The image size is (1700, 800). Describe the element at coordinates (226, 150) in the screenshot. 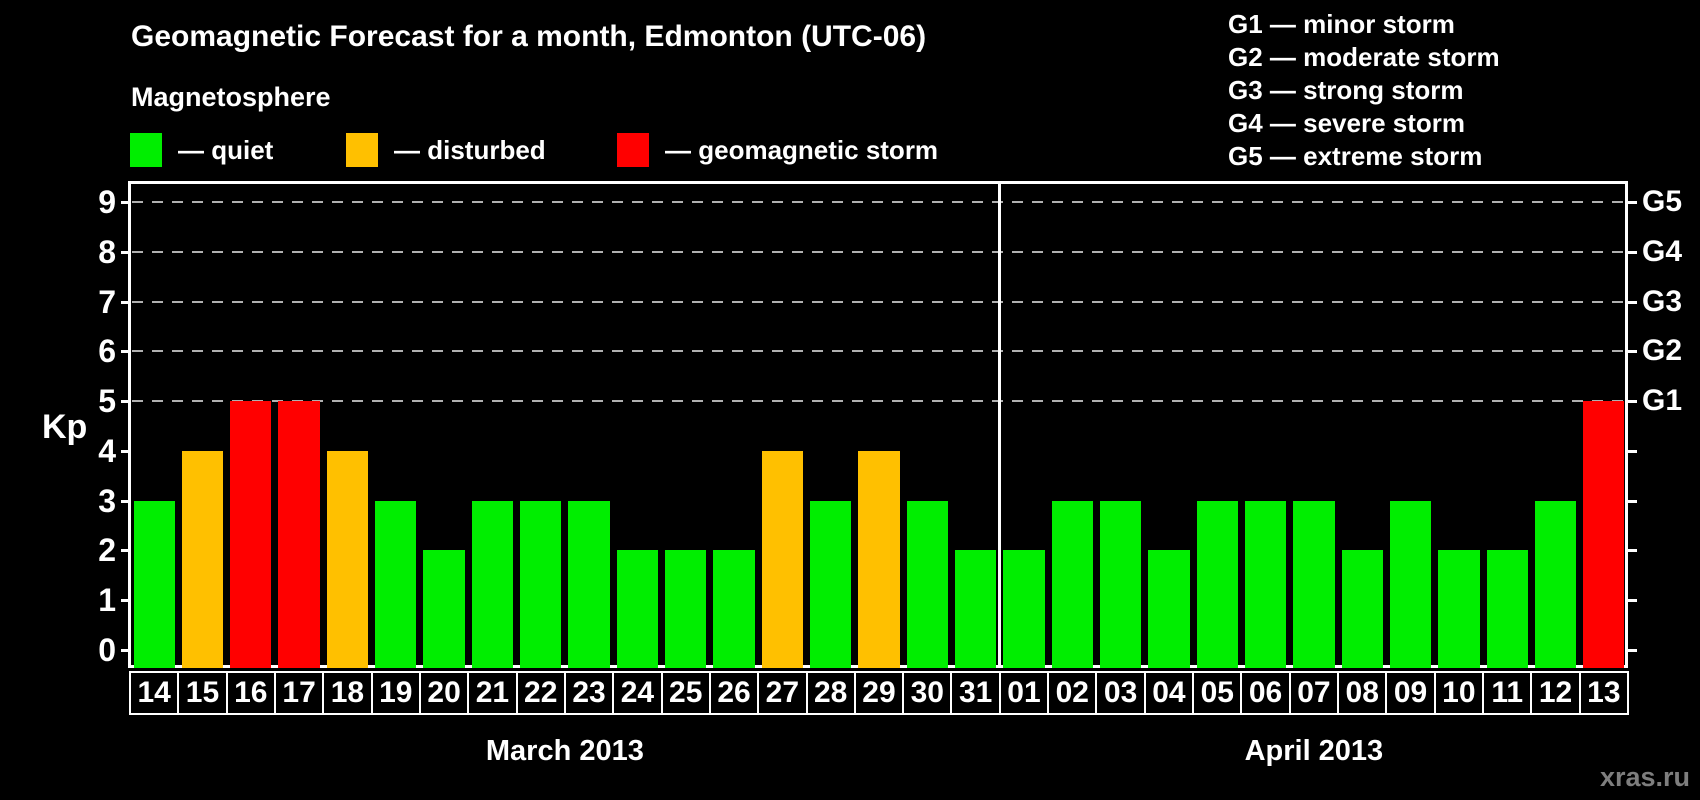

I see `legend-label-quiet: — quiet` at that location.